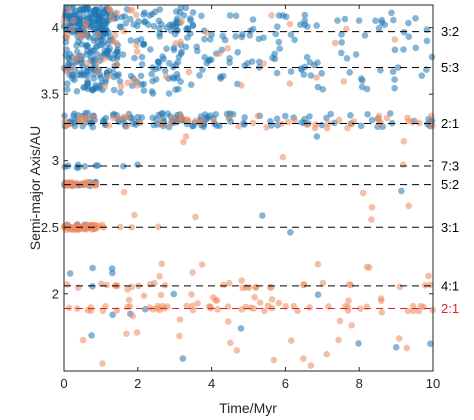  What do you see at coordinates (50, 94) in the screenshot?
I see `y-tick-label: 3.5` at bounding box center [50, 94].